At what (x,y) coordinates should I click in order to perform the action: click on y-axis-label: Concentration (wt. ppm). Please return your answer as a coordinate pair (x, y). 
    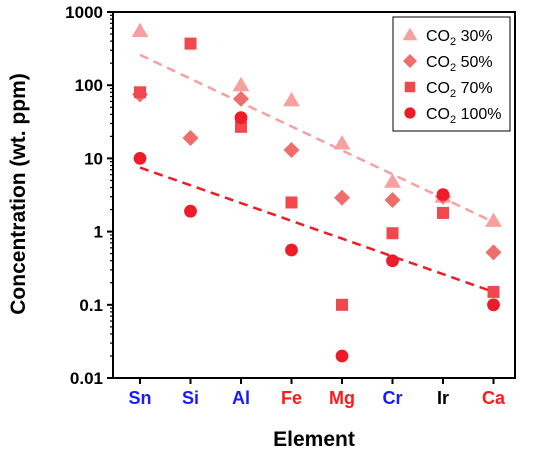
    Looking at the image, I should click on (18, 193).